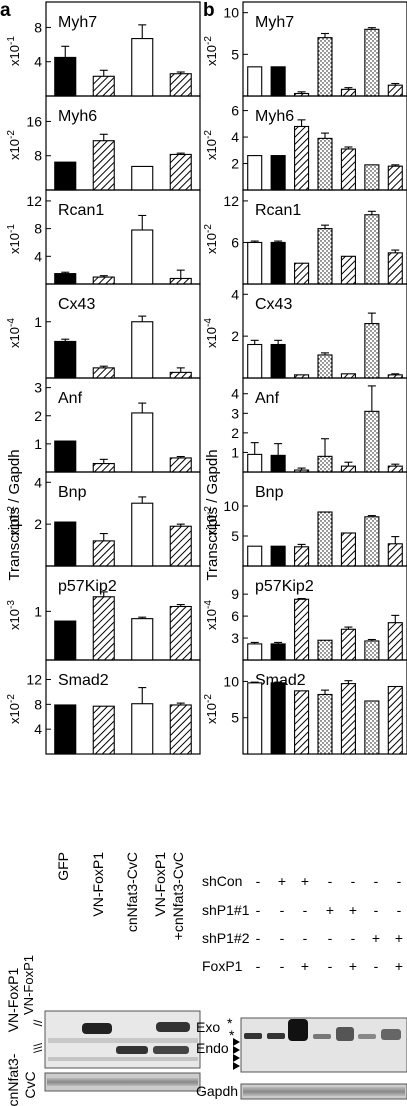  What do you see at coordinates (30, 1084) in the screenshot?
I see `blot-a-label-cvc: CvC` at bounding box center [30, 1084].